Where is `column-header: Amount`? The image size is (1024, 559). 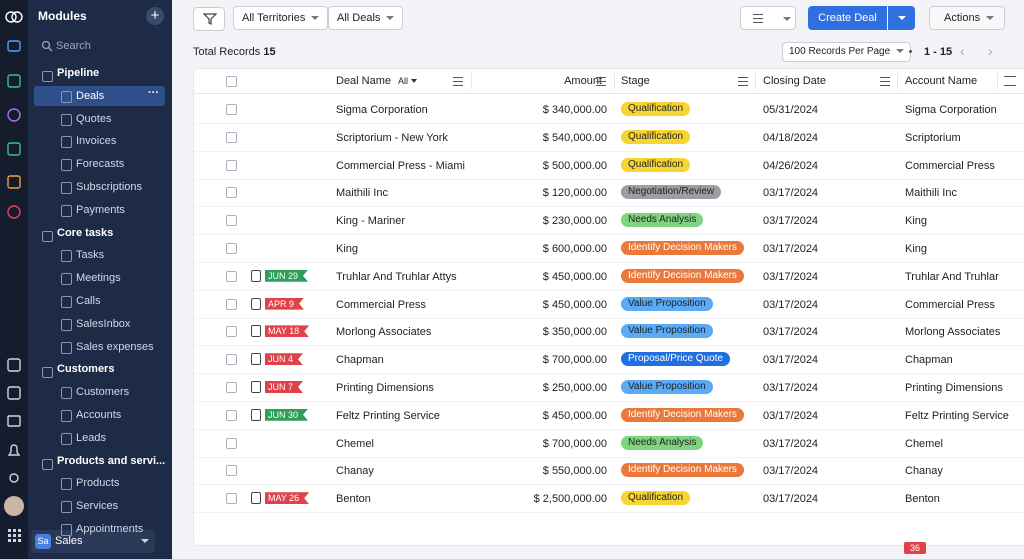
column-header: Amount is located at coordinates (583, 81).